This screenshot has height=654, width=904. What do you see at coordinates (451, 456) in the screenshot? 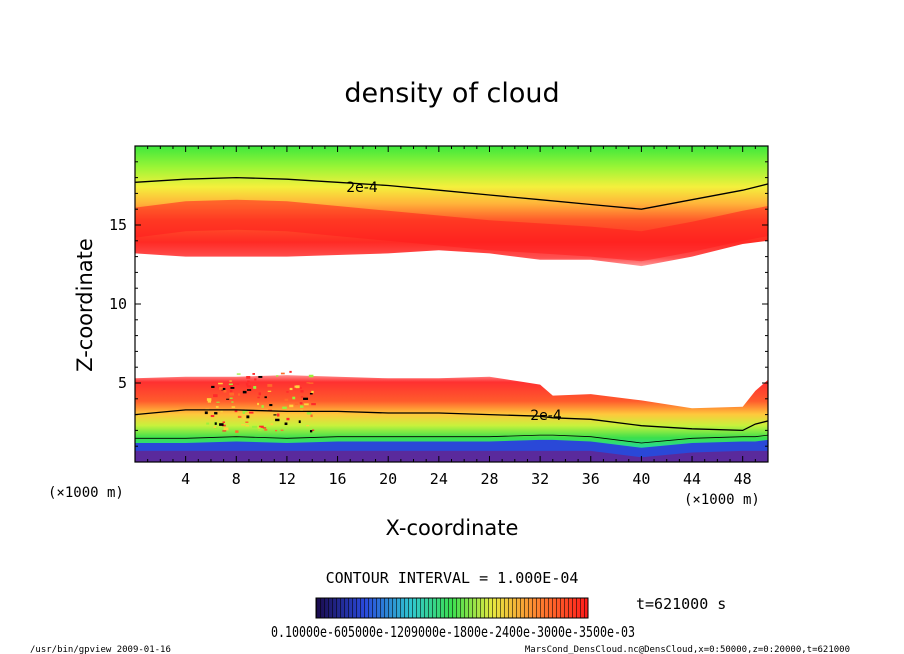
I see `lower-purple-band` at bounding box center [451, 456].